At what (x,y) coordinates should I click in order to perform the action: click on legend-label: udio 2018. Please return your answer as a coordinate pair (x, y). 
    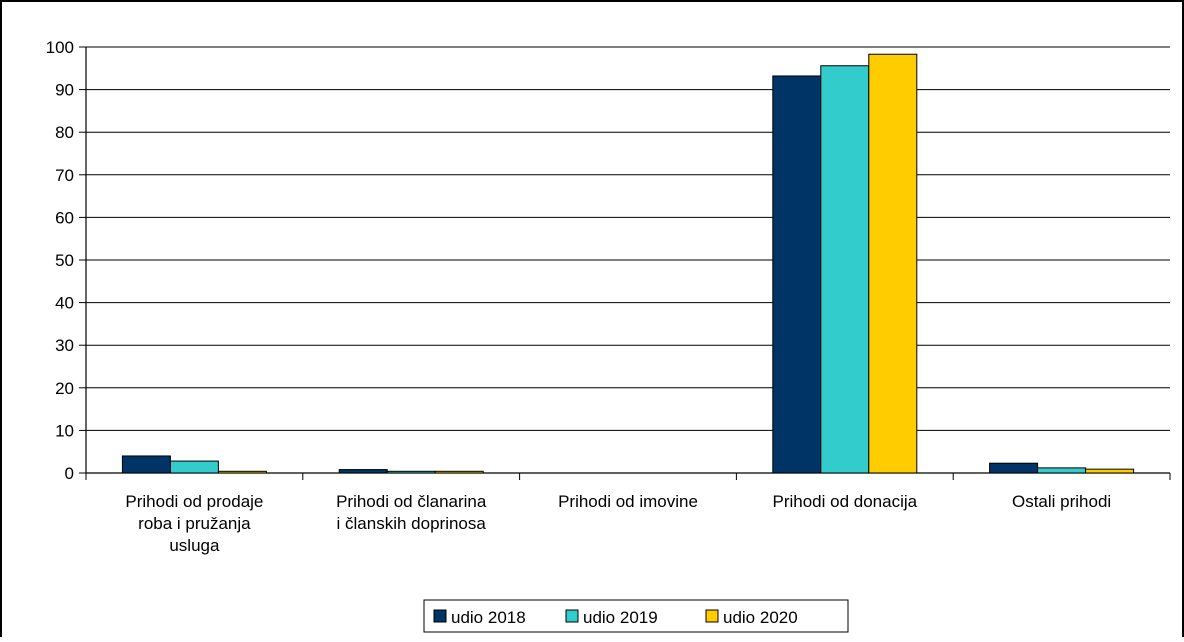
    Looking at the image, I should click on (488, 617).